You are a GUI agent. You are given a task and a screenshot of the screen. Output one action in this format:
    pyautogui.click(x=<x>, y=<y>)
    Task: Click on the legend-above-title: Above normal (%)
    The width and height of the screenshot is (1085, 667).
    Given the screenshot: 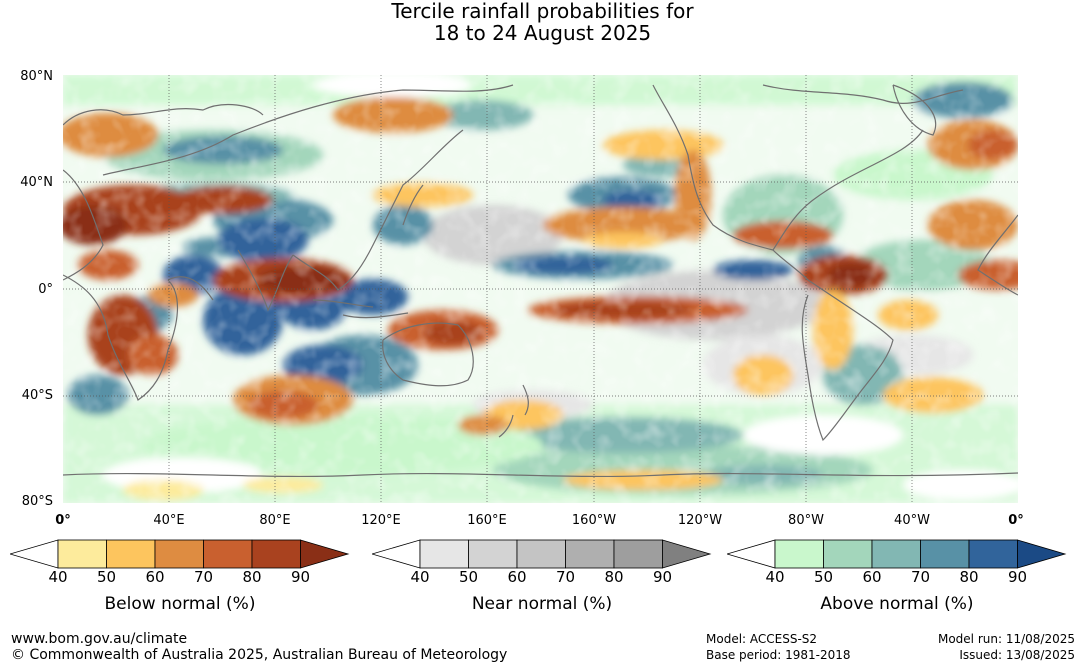 What is the action you would take?
    pyautogui.click(x=897, y=604)
    